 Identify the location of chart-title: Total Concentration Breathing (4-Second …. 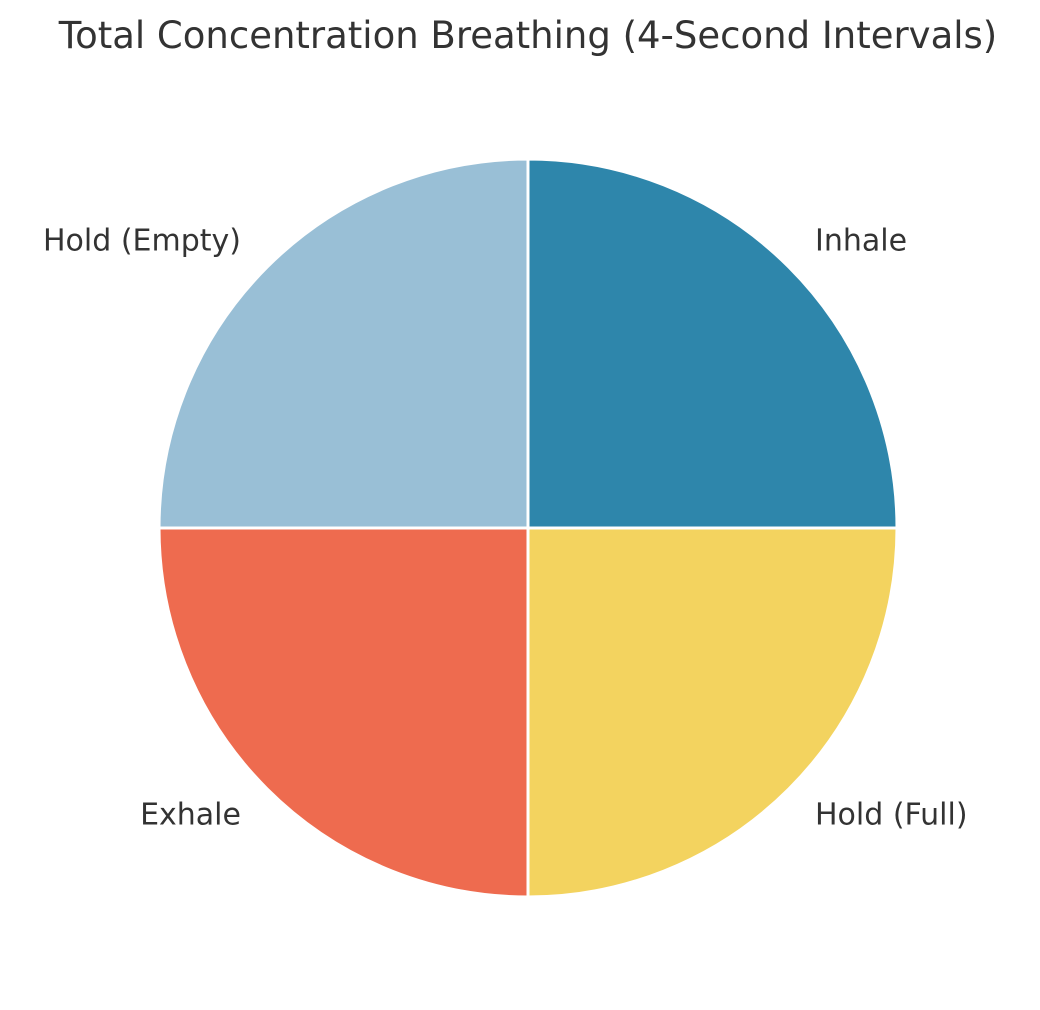
(528, 35).